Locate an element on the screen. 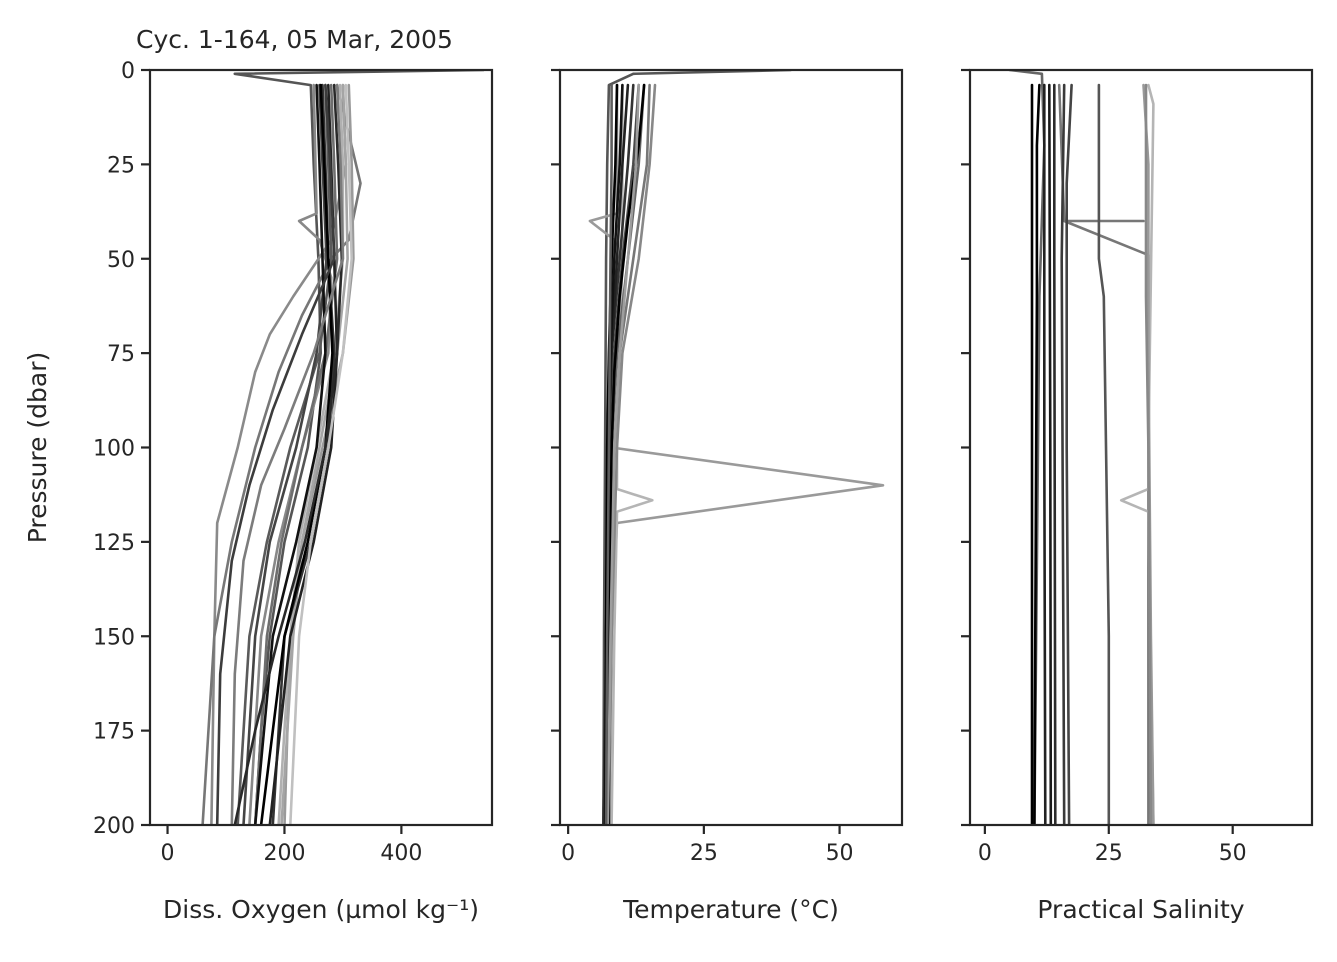 This screenshot has width=1337, height=962. y-tick-label: 200 is located at coordinates (114, 826).